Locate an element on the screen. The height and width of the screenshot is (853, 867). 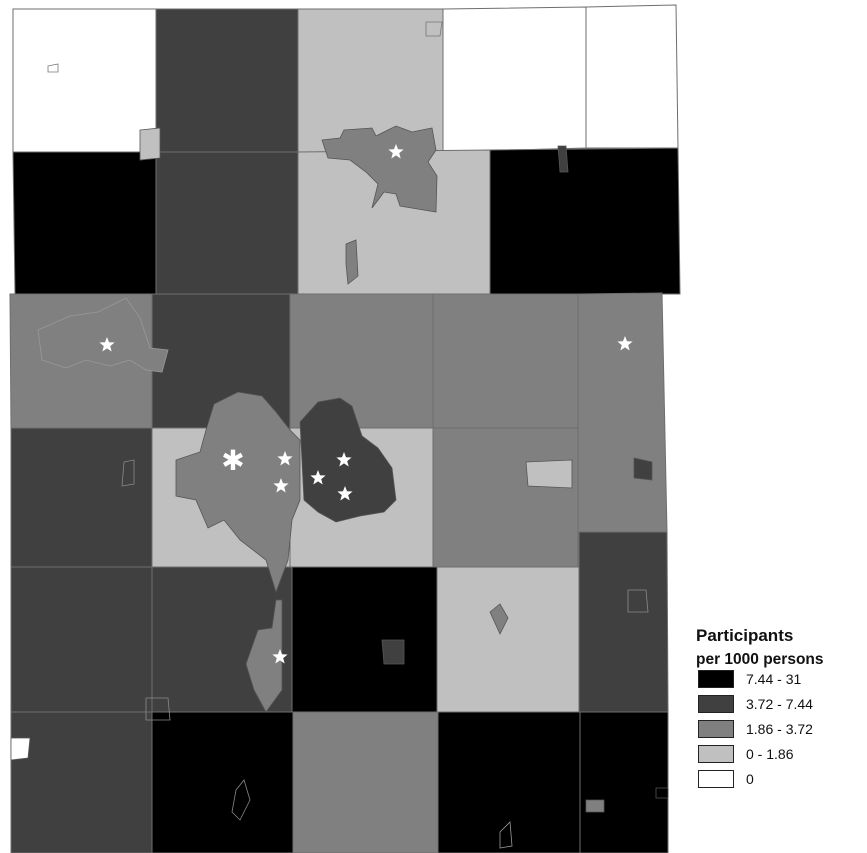
legend-title: Participants is located at coordinates (745, 635).